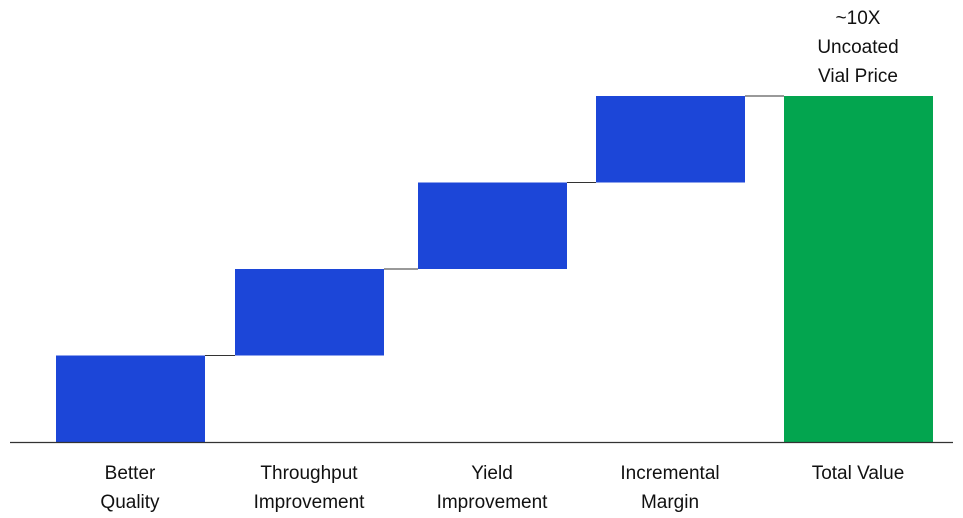  What do you see at coordinates (670, 488) in the screenshot?
I see `category-label-incremental-margin: Incremental Margin` at bounding box center [670, 488].